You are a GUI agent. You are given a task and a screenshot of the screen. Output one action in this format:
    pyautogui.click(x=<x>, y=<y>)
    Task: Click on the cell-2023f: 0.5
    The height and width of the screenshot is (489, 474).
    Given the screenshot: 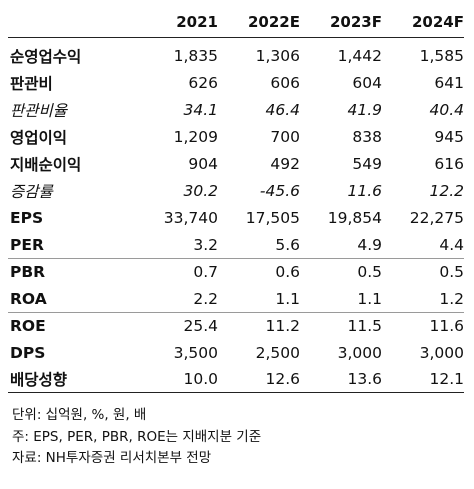 What is the action you would take?
    pyautogui.click(x=369, y=272)
    